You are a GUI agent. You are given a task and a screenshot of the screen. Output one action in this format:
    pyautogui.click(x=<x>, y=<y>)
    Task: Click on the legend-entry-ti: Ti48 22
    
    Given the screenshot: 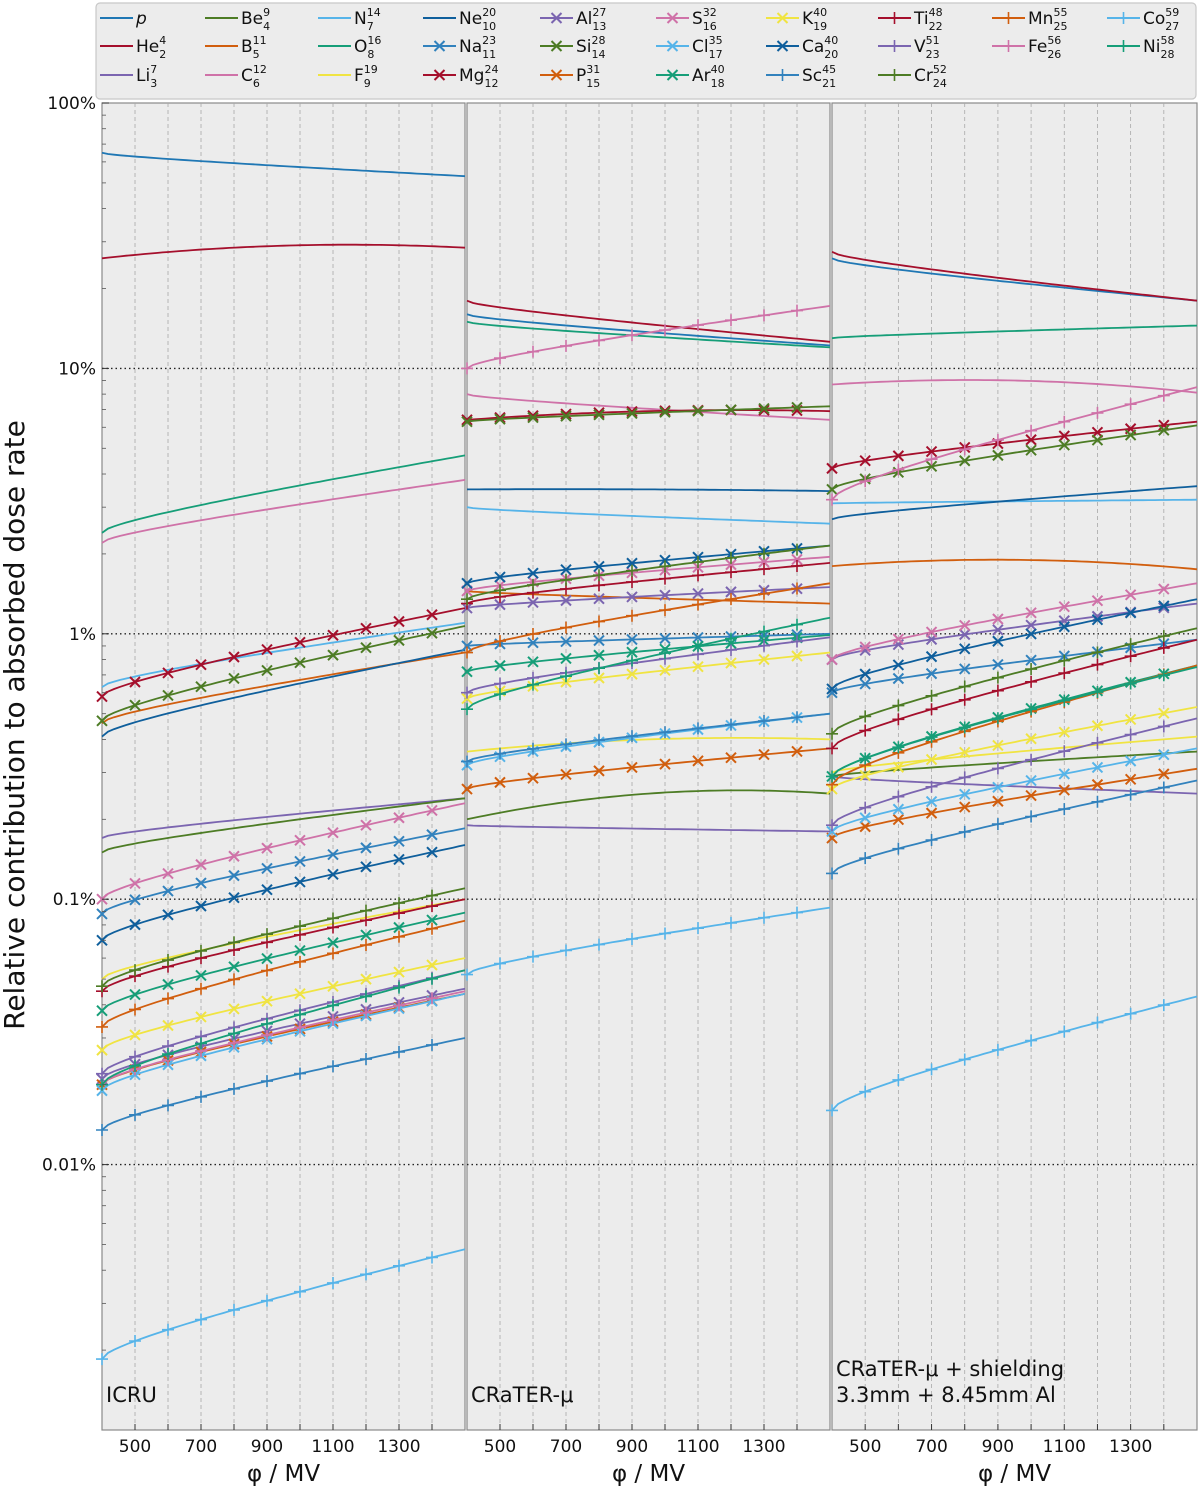 What is the action you would take?
    pyautogui.click(x=910, y=19)
    